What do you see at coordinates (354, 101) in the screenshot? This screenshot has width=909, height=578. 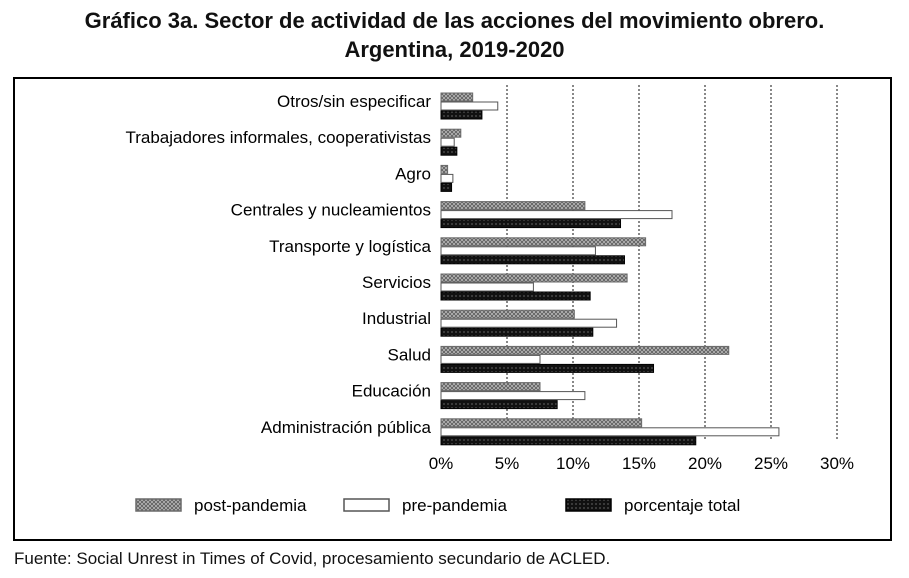 I see `category-label: Otros/sin especificar` at bounding box center [354, 101].